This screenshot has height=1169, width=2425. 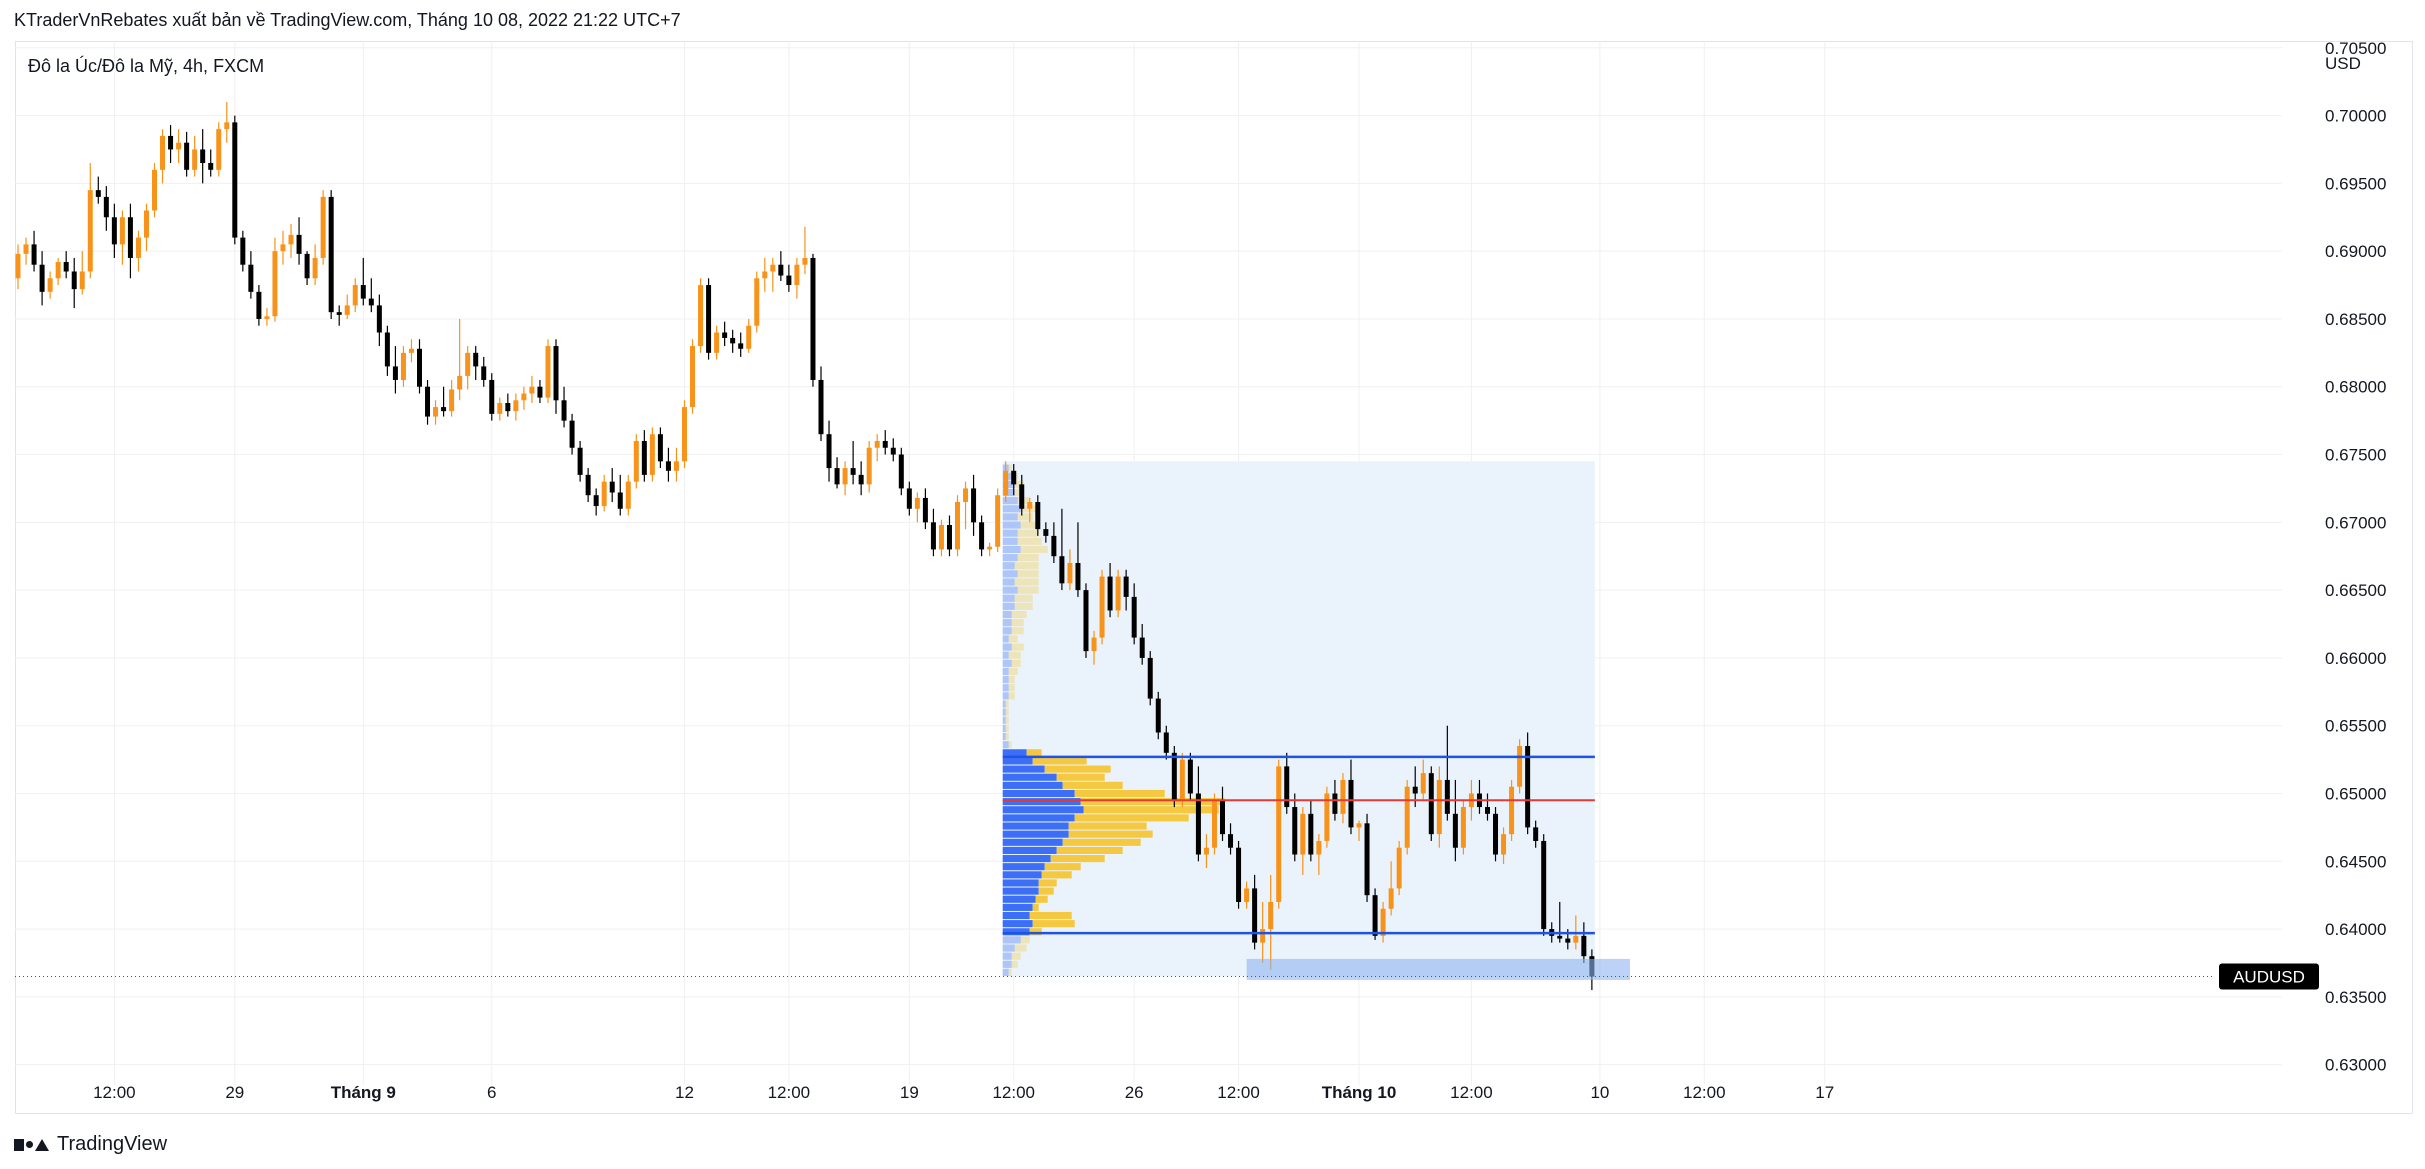 I want to click on price-axis-label: 0.64000, so click(x=2355, y=929).